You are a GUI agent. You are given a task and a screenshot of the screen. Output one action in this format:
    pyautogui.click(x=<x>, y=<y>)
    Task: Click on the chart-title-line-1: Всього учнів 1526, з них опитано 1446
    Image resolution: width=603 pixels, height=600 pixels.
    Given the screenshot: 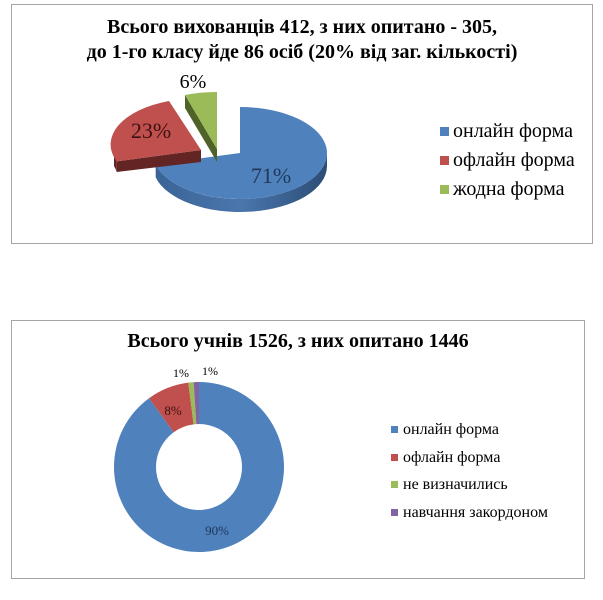 What is the action you would take?
    pyautogui.click(x=298, y=341)
    